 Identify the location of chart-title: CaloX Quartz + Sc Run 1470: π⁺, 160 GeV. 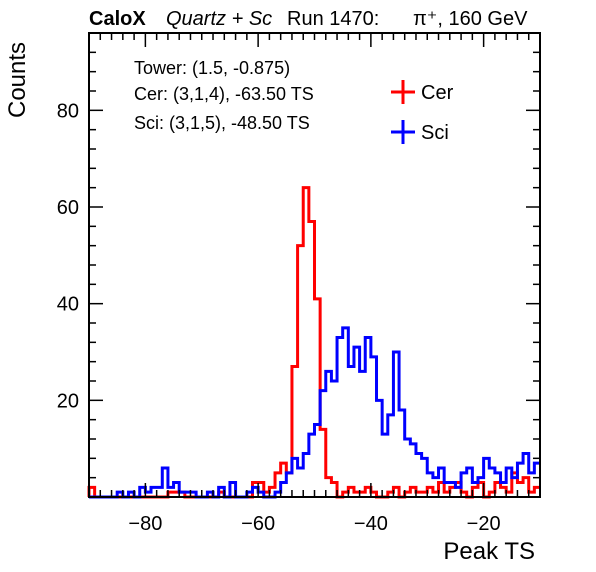
(308, 19).